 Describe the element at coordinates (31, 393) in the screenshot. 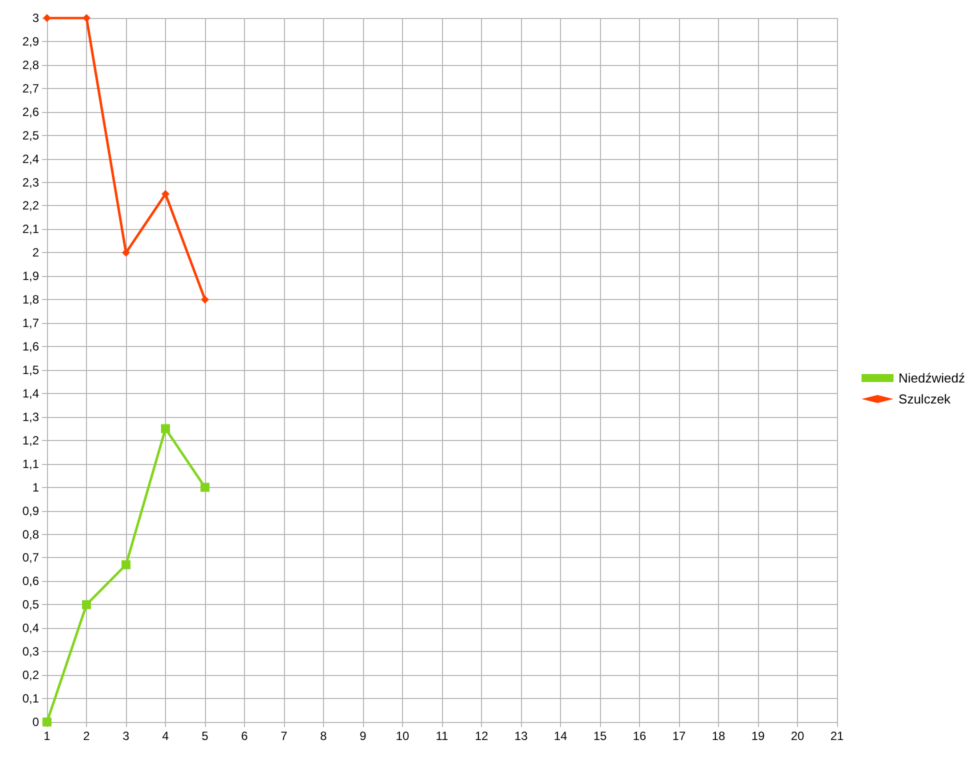

I see `y-tick-label: 1,4` at that location.